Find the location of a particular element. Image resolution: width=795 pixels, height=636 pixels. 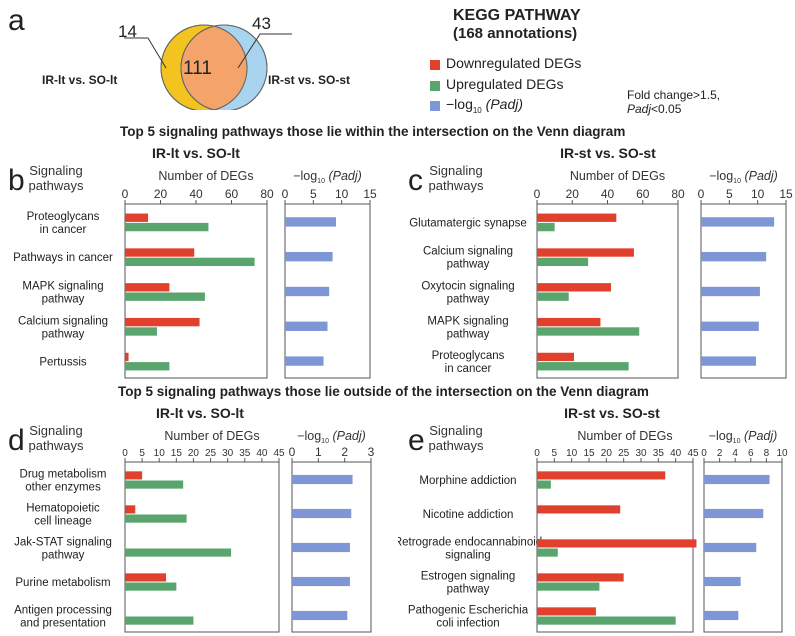

fold-change-note: Fold change>1.5, is located at coordinates (674, 95).